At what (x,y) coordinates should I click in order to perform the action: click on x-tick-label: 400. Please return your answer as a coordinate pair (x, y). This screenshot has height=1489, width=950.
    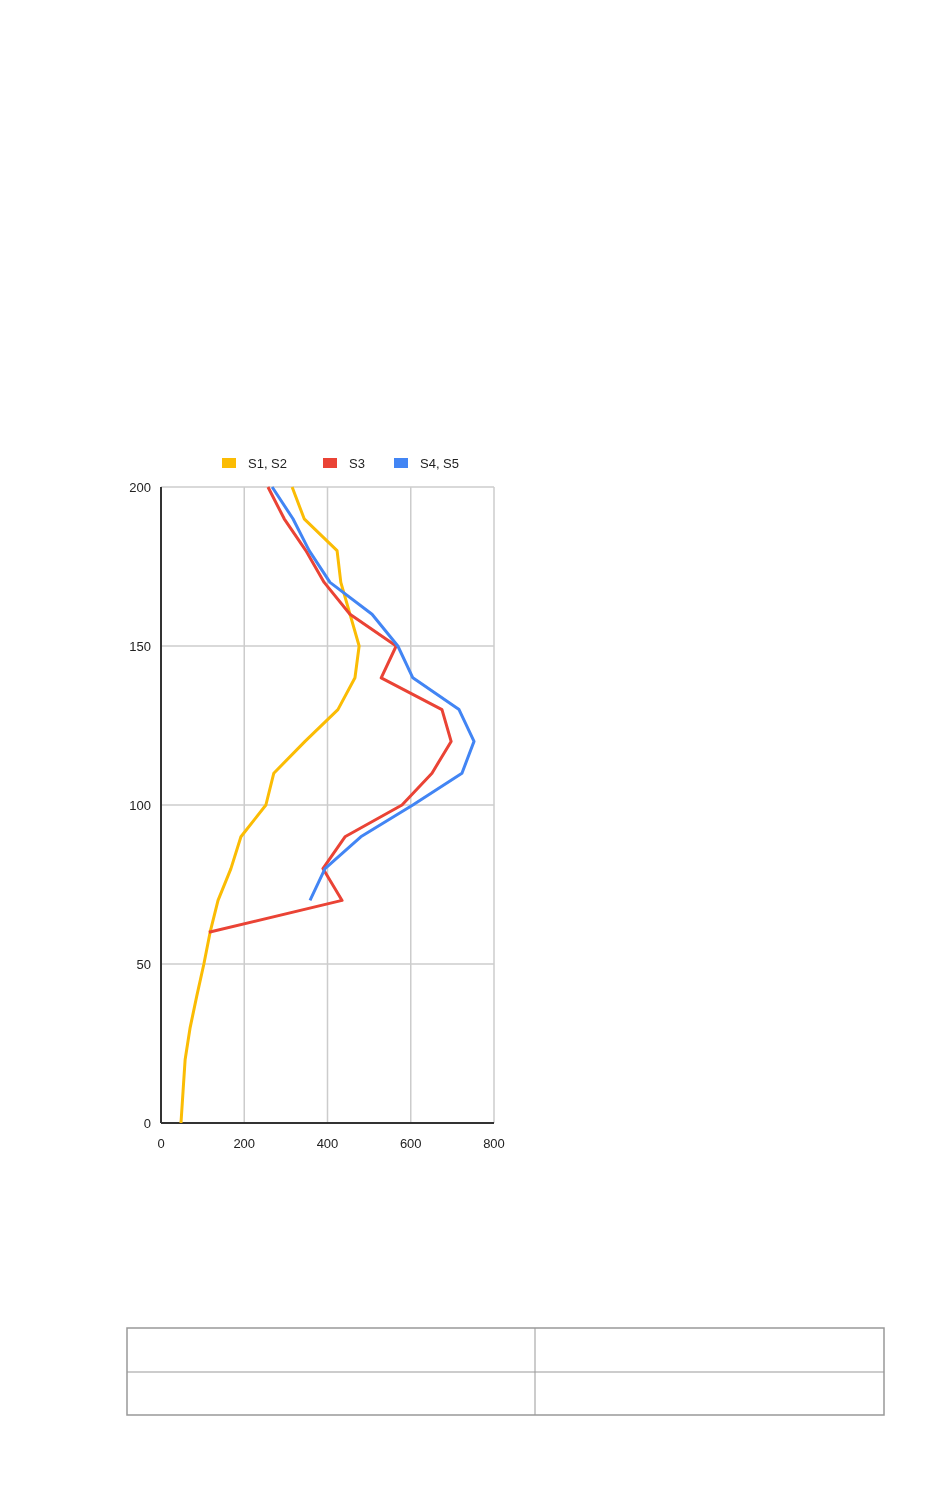
    Looking at the image, I should click on (327, 1143).